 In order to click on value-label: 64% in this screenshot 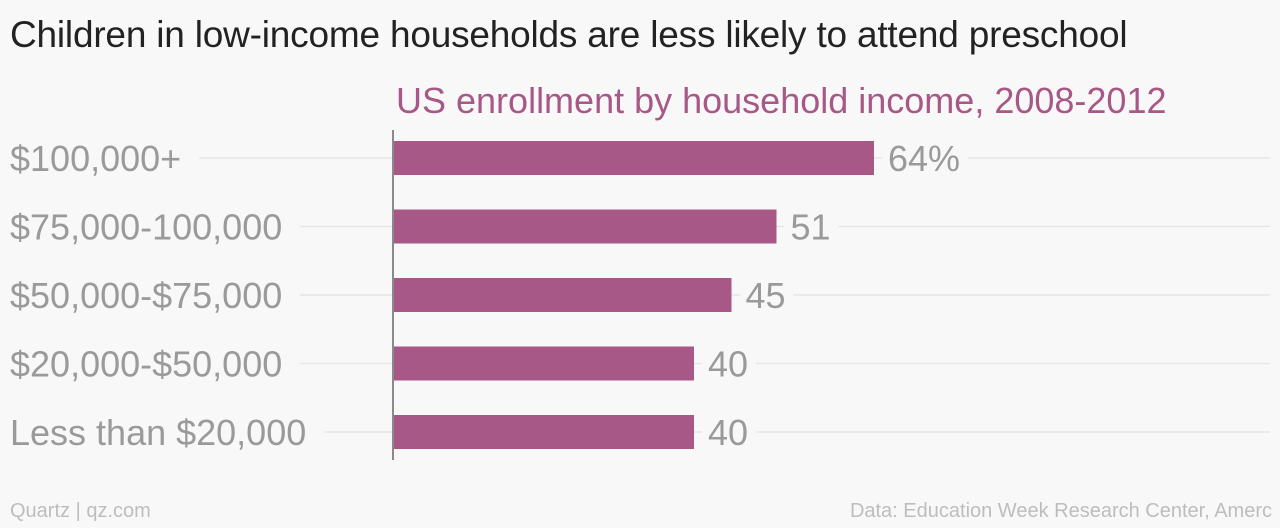, I will do `click(924, 158)`.